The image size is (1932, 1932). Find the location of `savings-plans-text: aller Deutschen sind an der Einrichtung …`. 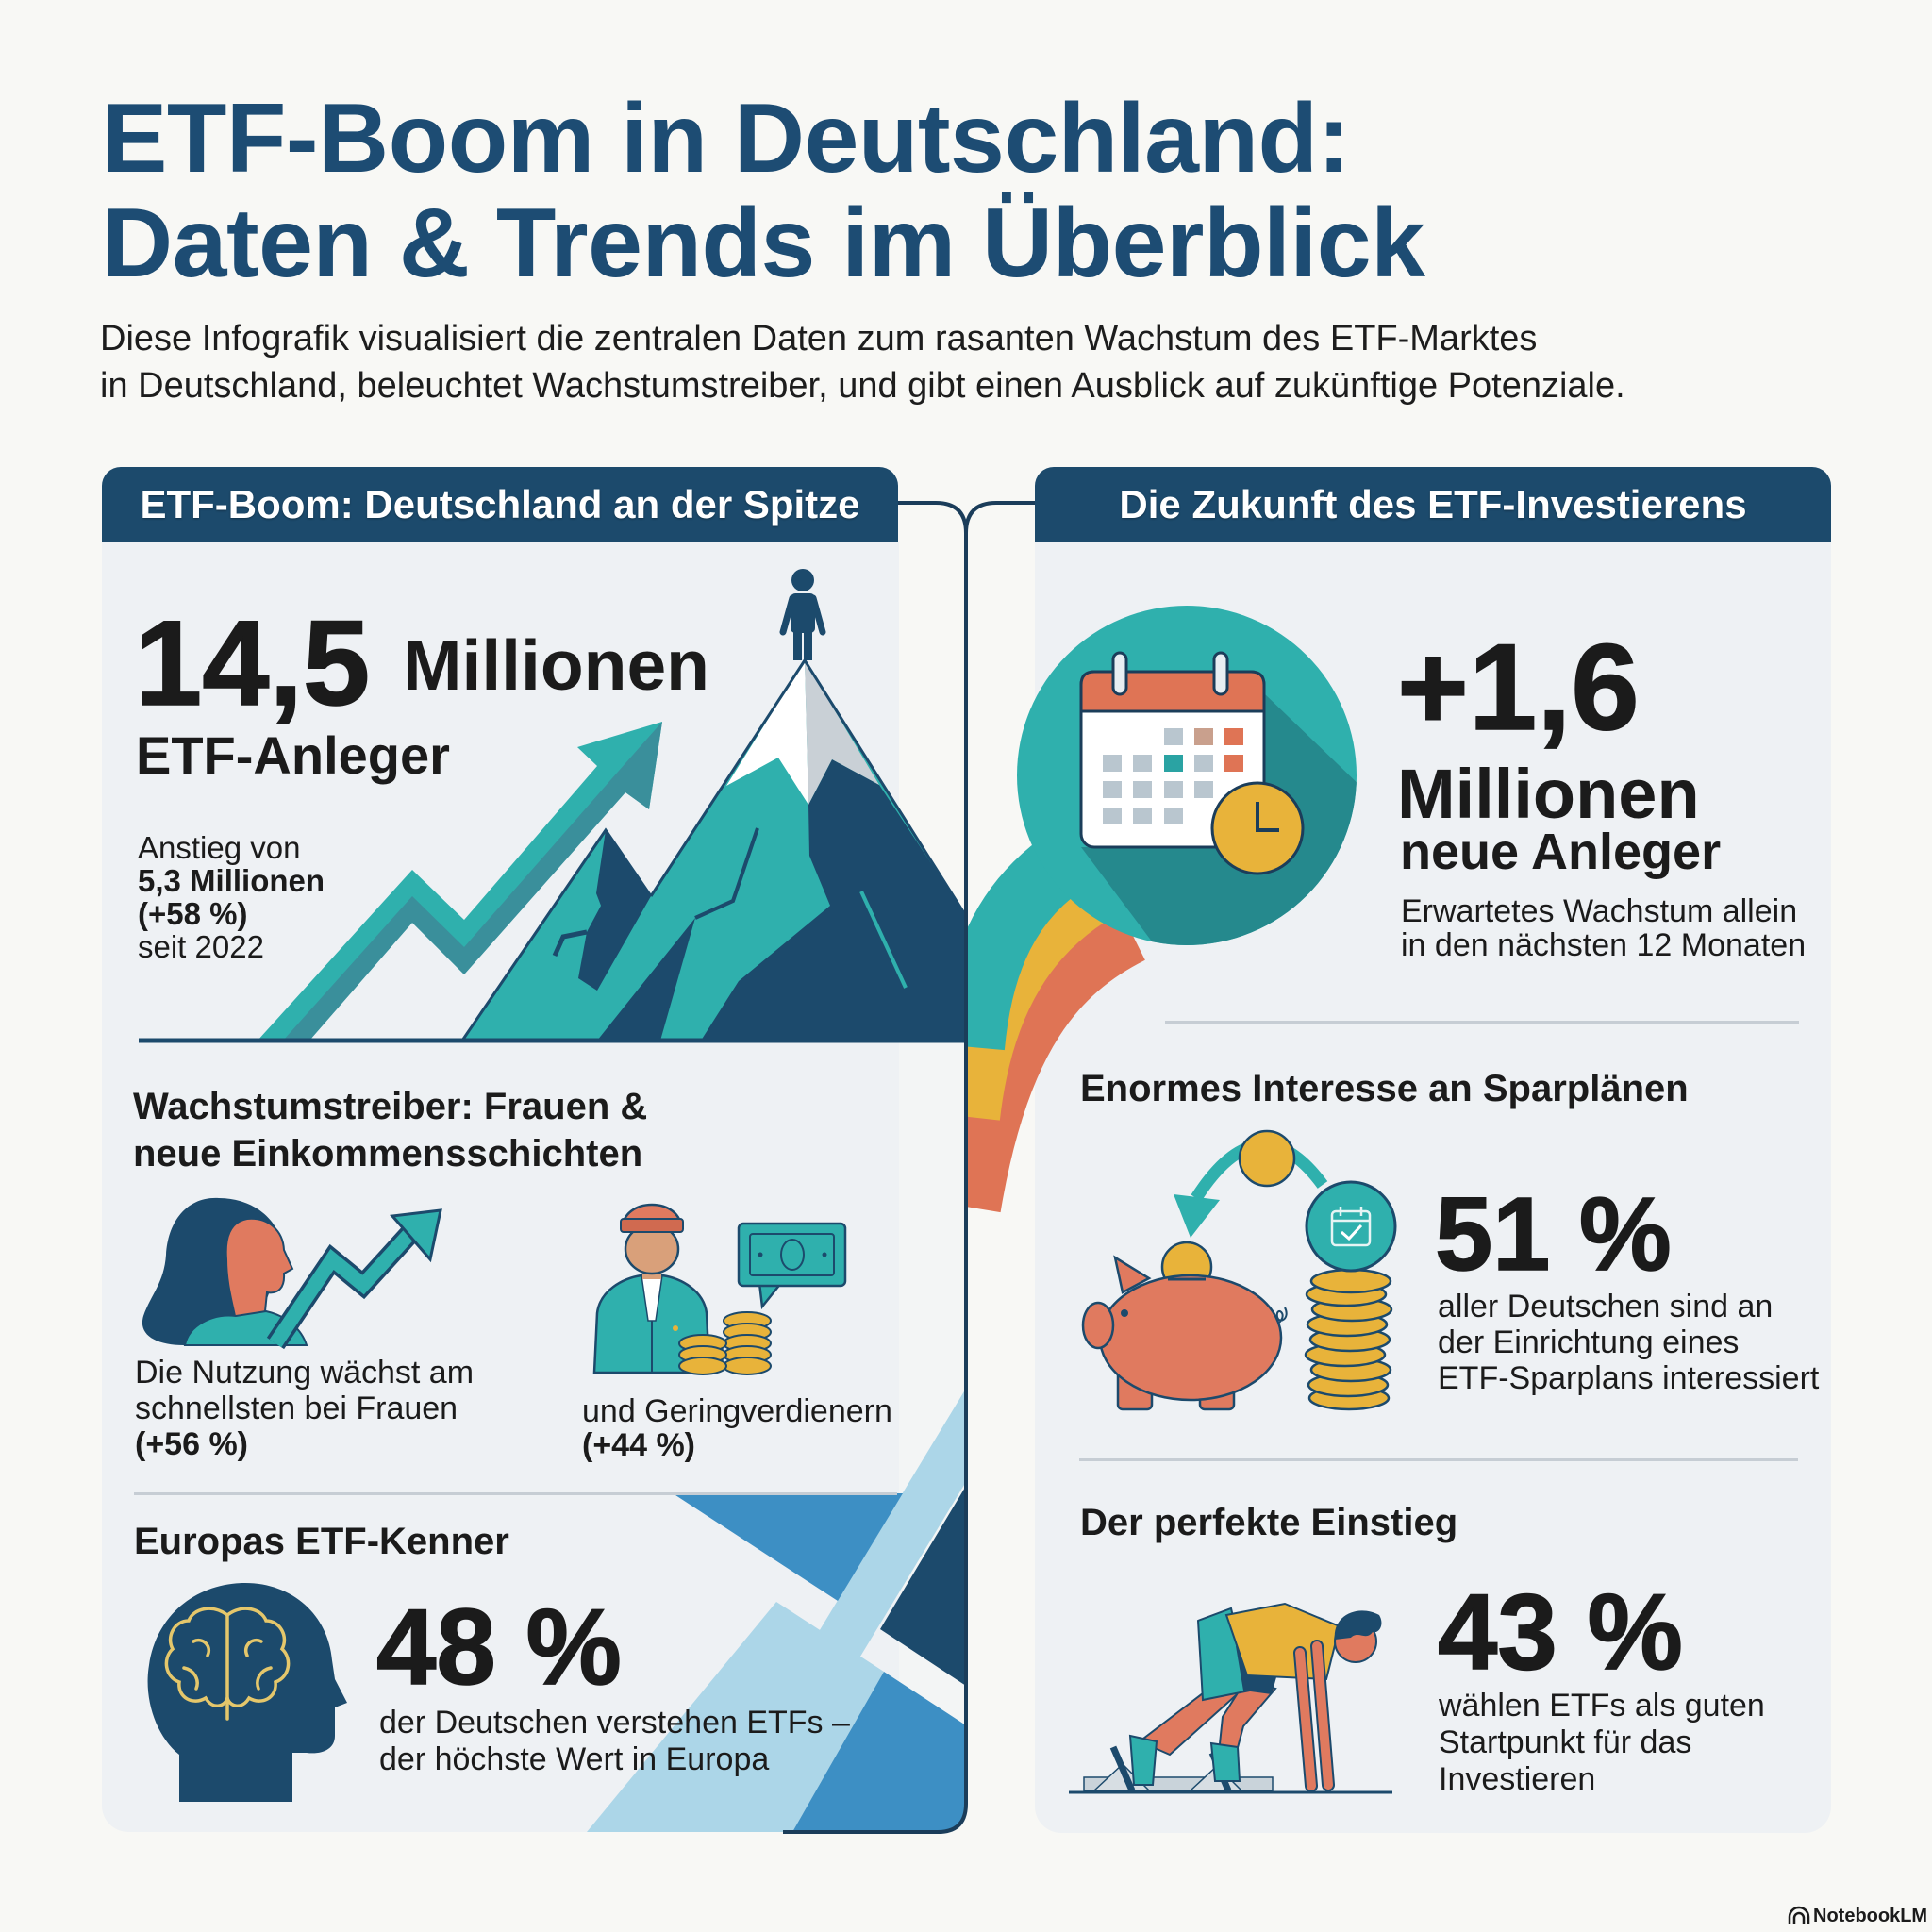

savings-plans-text: aller Deutschen sind an der Einrichtung … is located at coordinates (1628, 1343).